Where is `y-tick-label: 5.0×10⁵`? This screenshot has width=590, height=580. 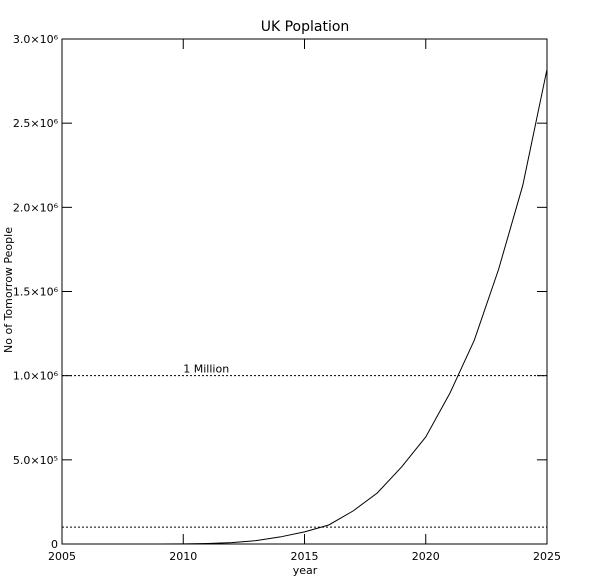 y-tick-label: 5.0×10⁵ is located at coordinates (35, 460).